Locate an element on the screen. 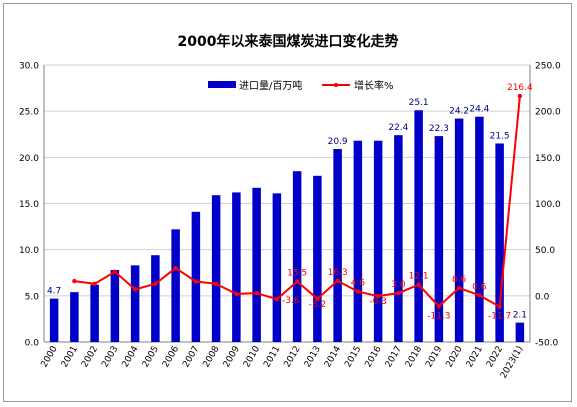  x-tick-label: 2009 is located at coordinates (232, 356).